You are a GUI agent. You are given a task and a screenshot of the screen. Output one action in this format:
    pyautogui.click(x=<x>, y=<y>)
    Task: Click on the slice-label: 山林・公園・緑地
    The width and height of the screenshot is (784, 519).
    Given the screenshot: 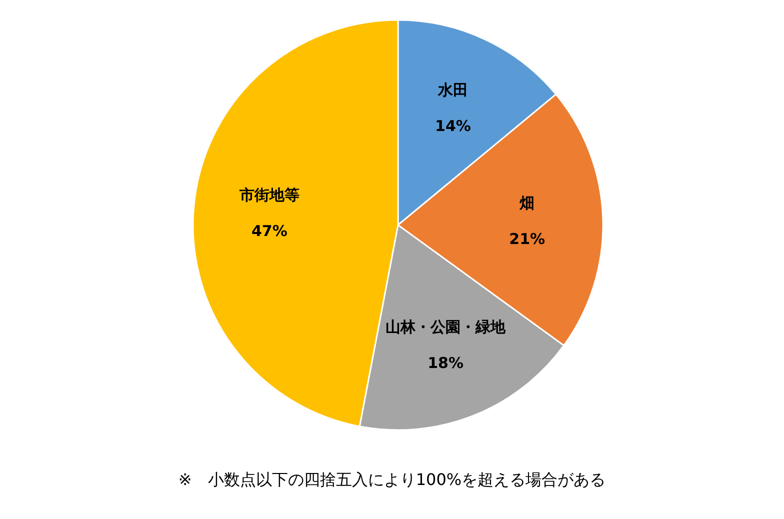 What is the action you would take?
    pyautogui.click(x=446, y=327)
    